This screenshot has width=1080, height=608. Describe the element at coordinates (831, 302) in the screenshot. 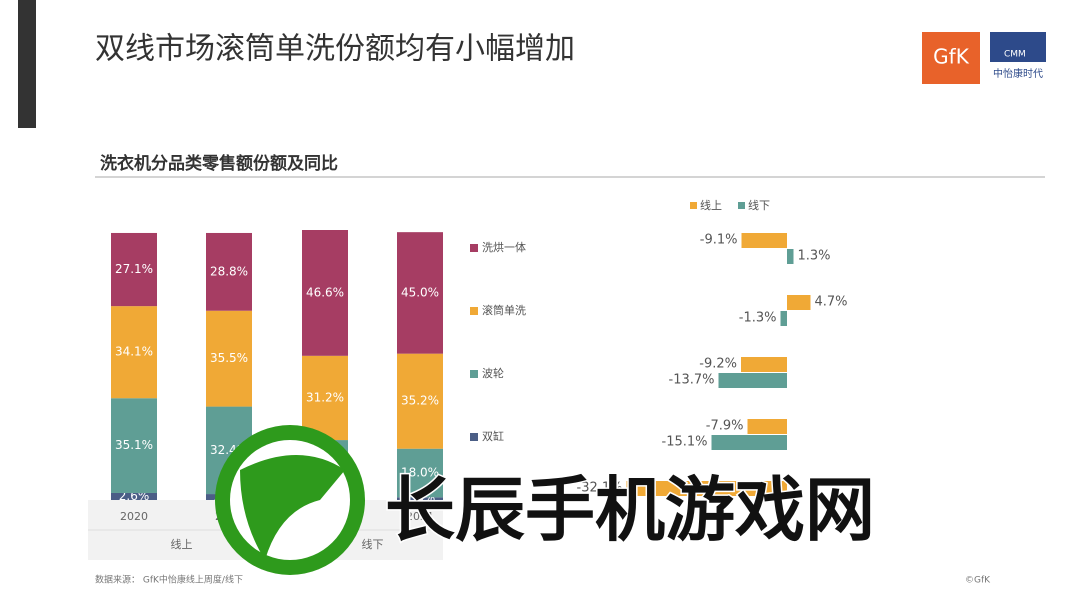

I see `value-label: 4.7%` at that location.